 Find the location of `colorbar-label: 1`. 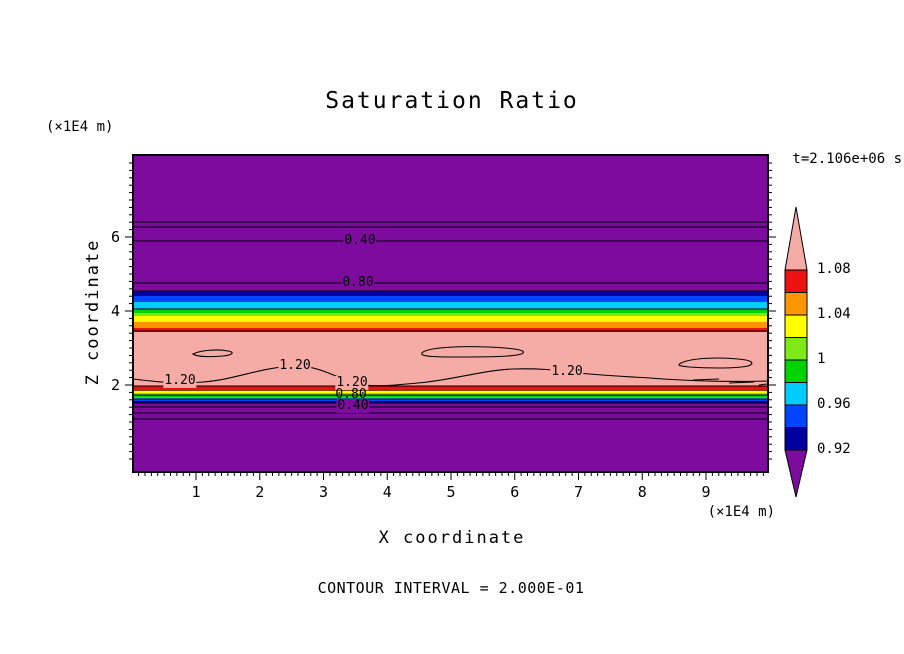

colorbar-label: 1 is located at coordinates (821, 359).